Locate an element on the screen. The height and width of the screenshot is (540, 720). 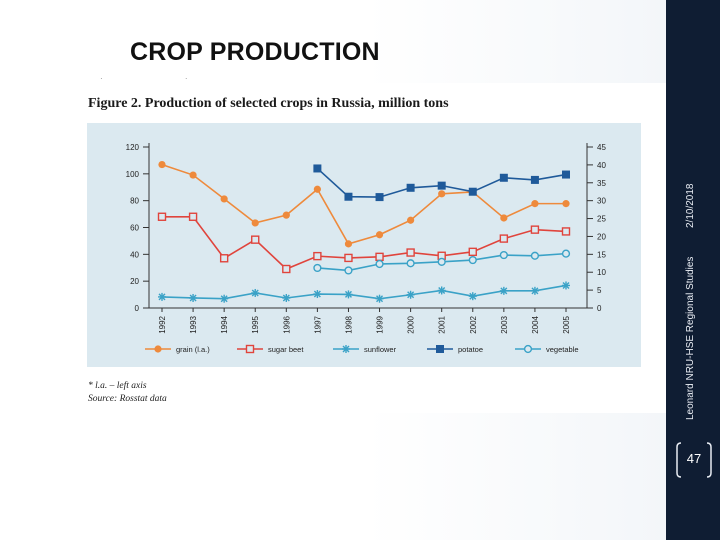
legend-item-vegetable: vegetable is located at coordinates (547, 349).